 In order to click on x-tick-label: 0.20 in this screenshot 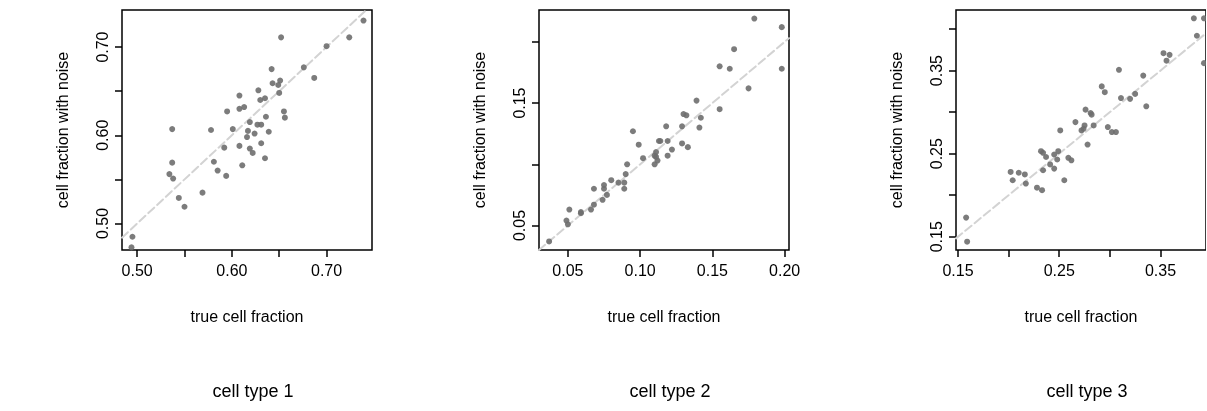, I will do `click(785, 270)`.